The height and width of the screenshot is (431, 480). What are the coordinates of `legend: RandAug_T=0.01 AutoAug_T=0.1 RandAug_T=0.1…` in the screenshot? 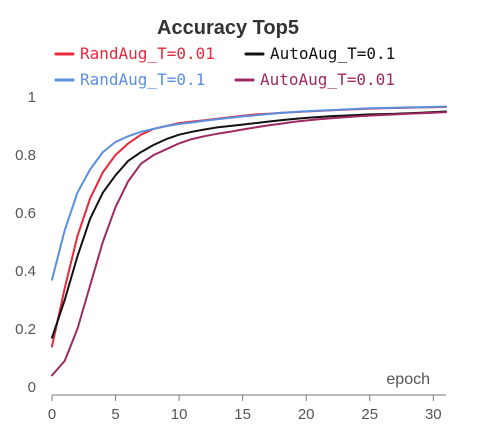 It's located at (224, 66).